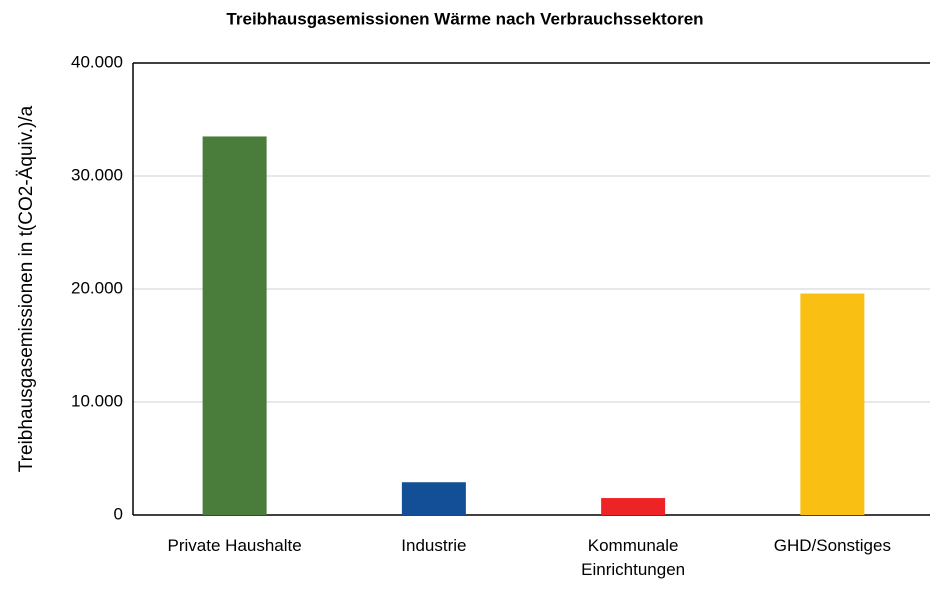  I want to click on y-tick-label: 0, so click(118, 513).